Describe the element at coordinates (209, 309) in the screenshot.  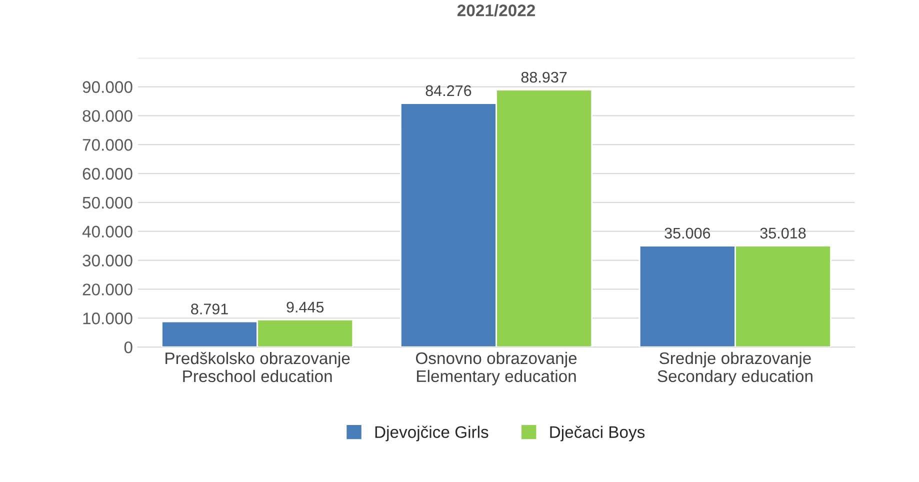
I see `data-label: 8.791` at that location.